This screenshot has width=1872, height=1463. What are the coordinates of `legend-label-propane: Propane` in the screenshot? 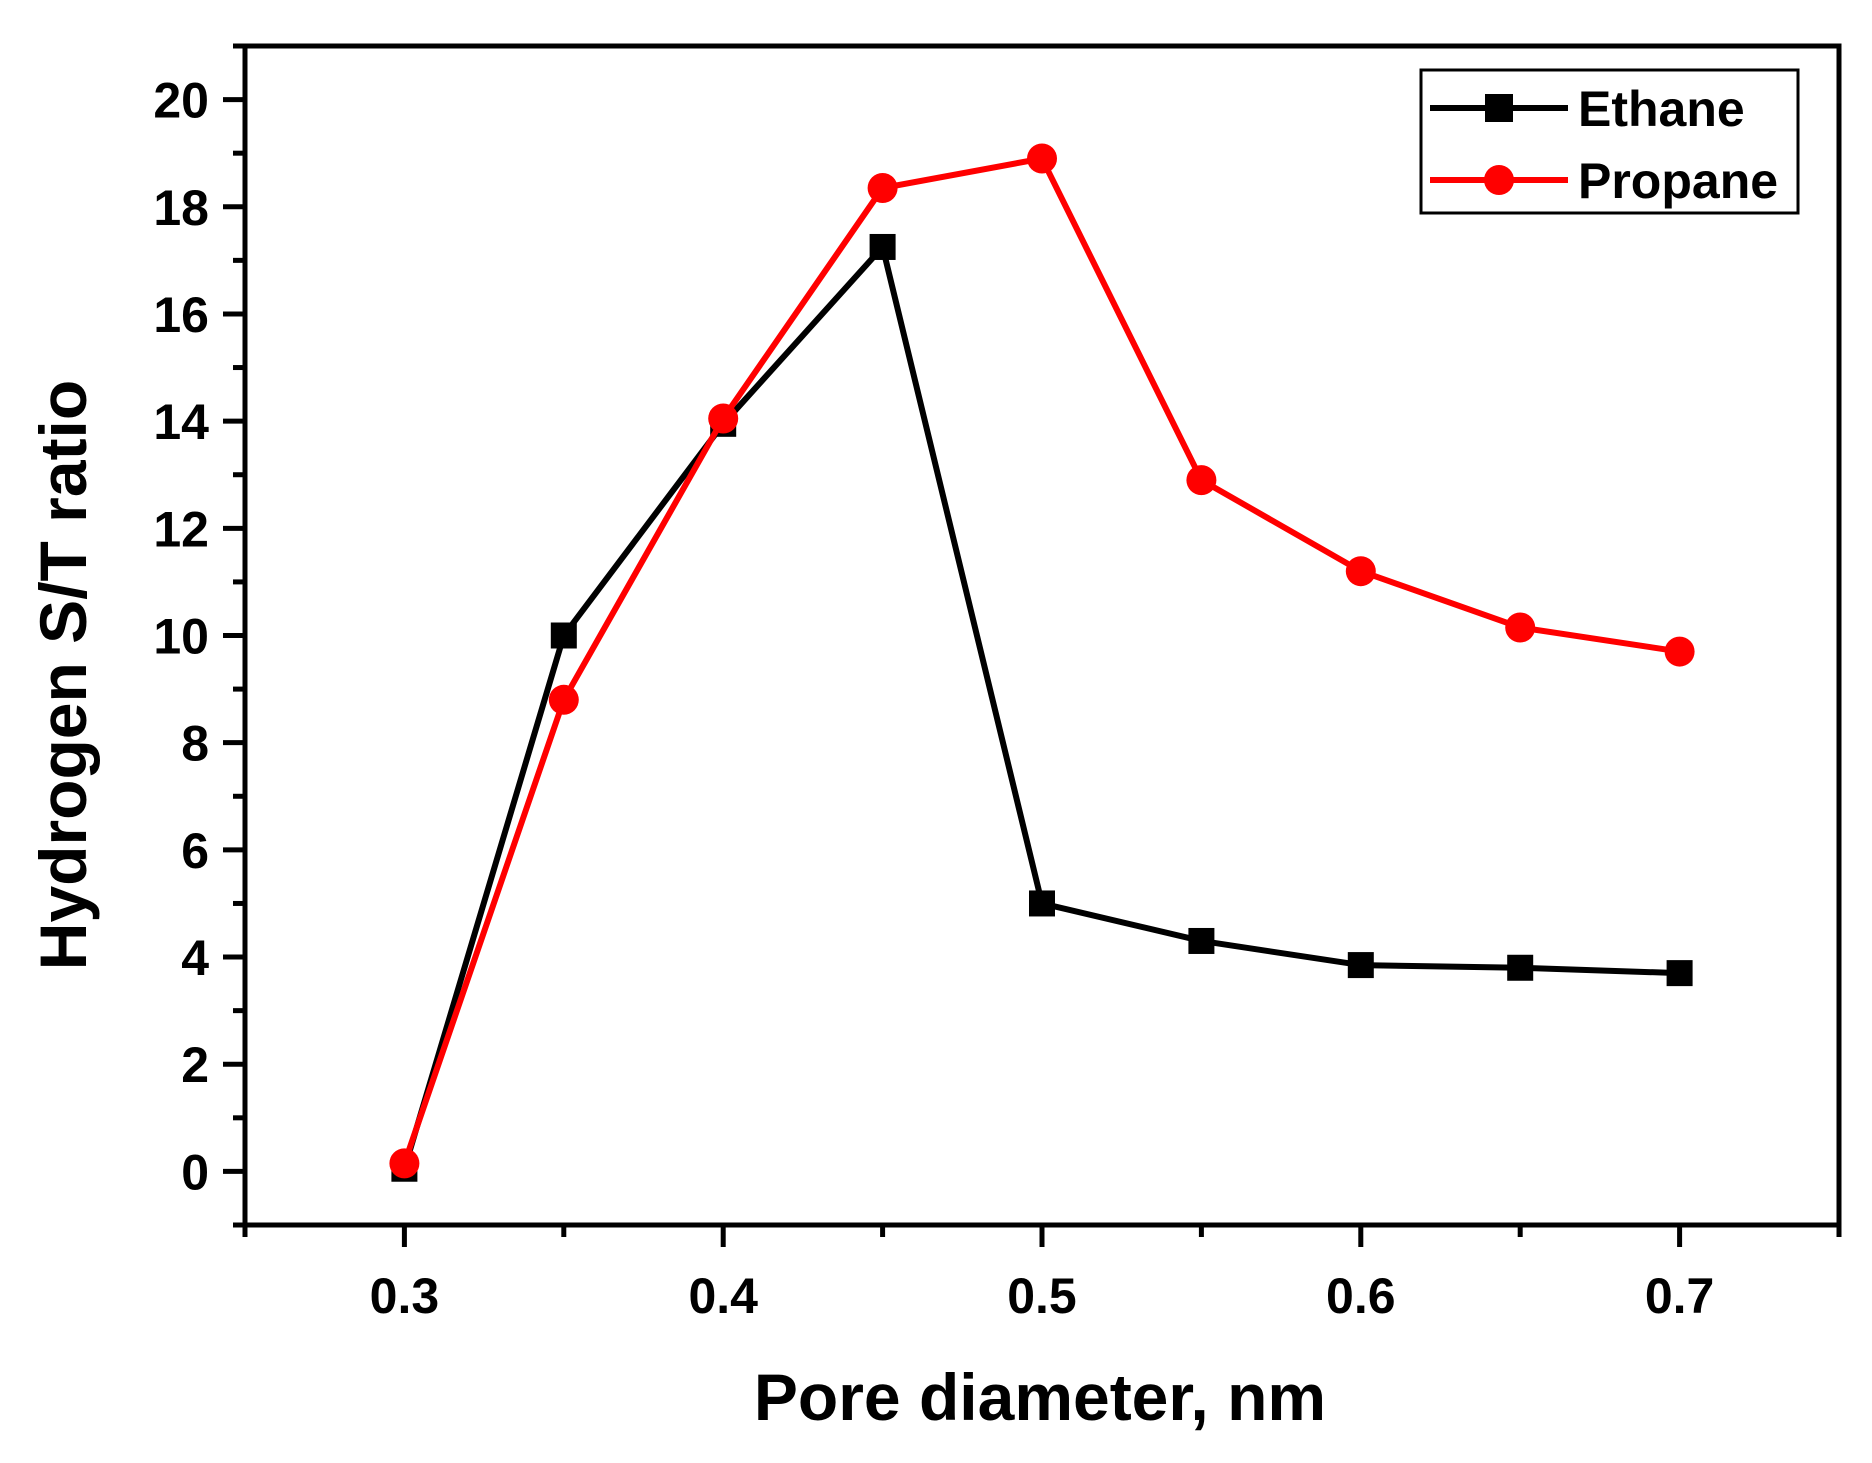 It's located at (1678, 181).